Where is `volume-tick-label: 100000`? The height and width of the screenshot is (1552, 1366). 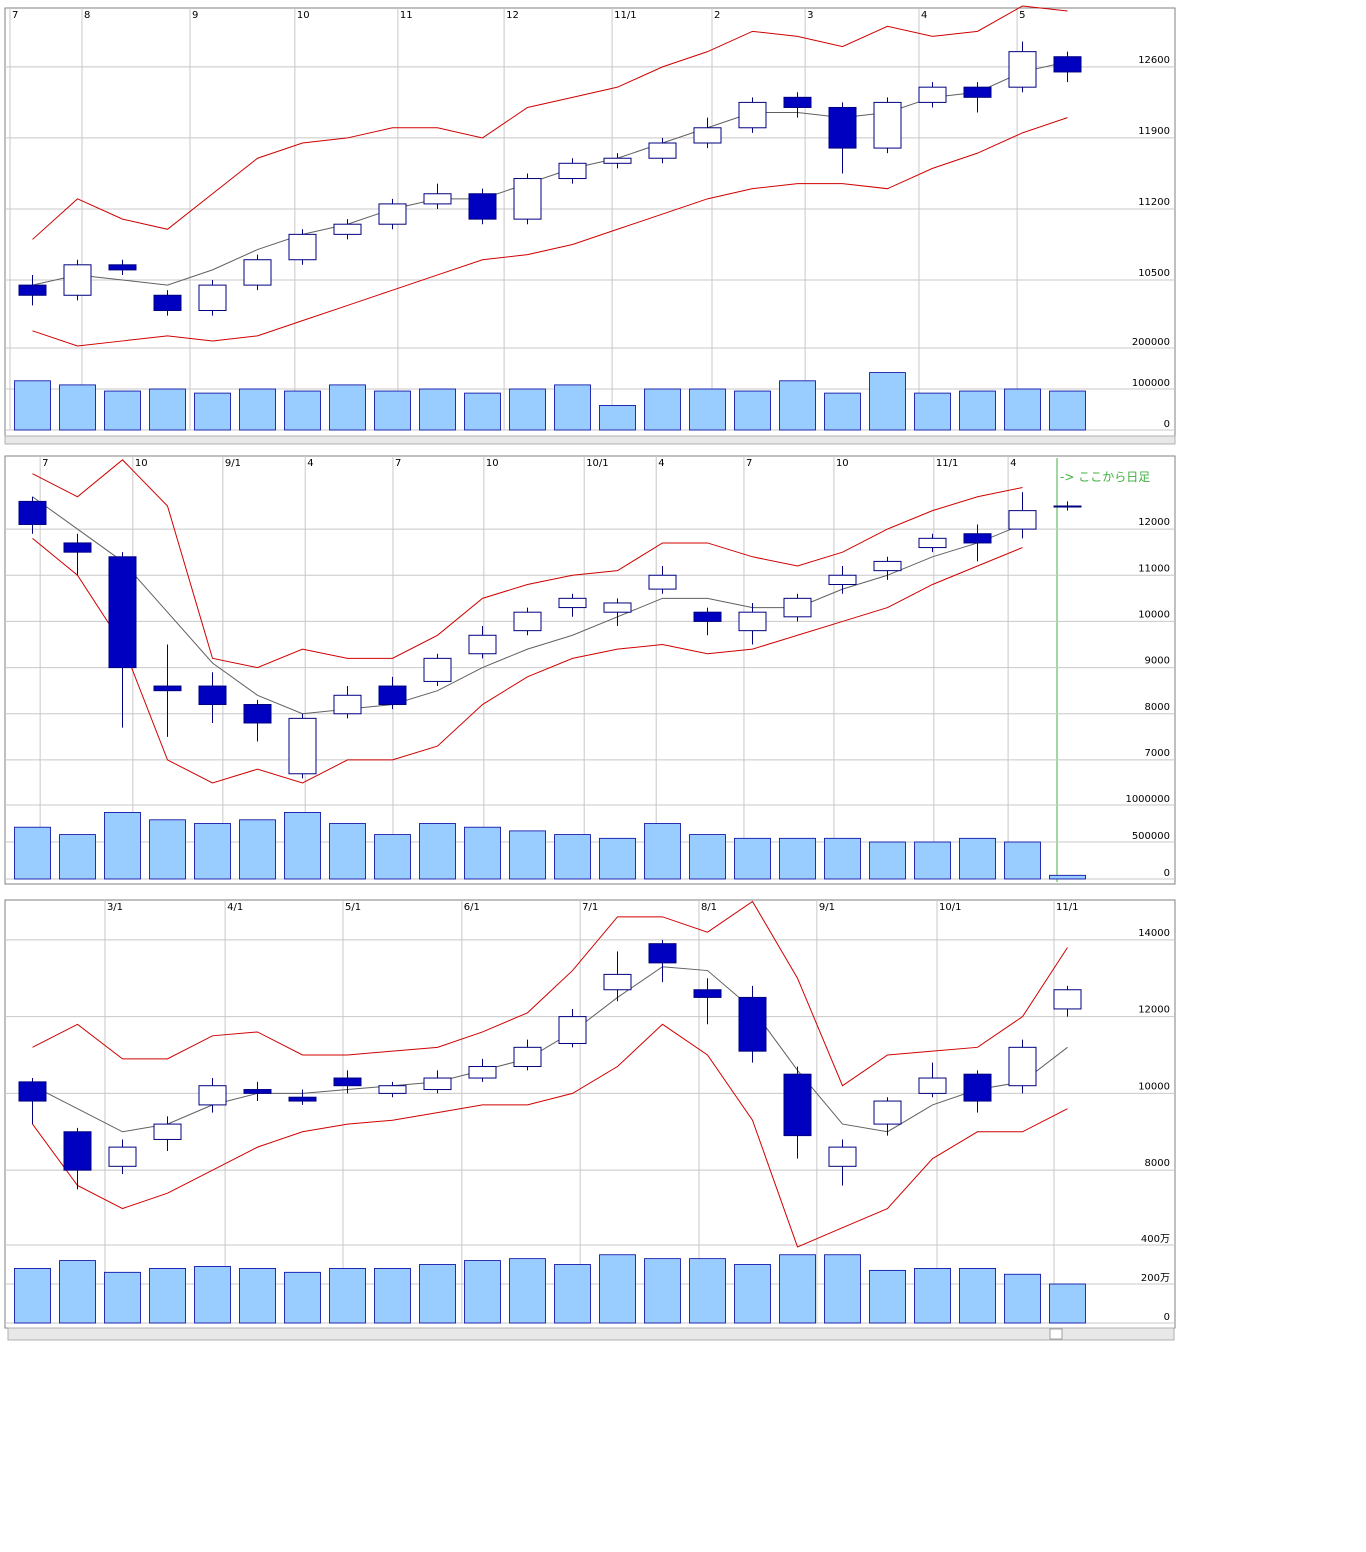
volume-tick-label: 100000 is located at coordinates (1151, 383).